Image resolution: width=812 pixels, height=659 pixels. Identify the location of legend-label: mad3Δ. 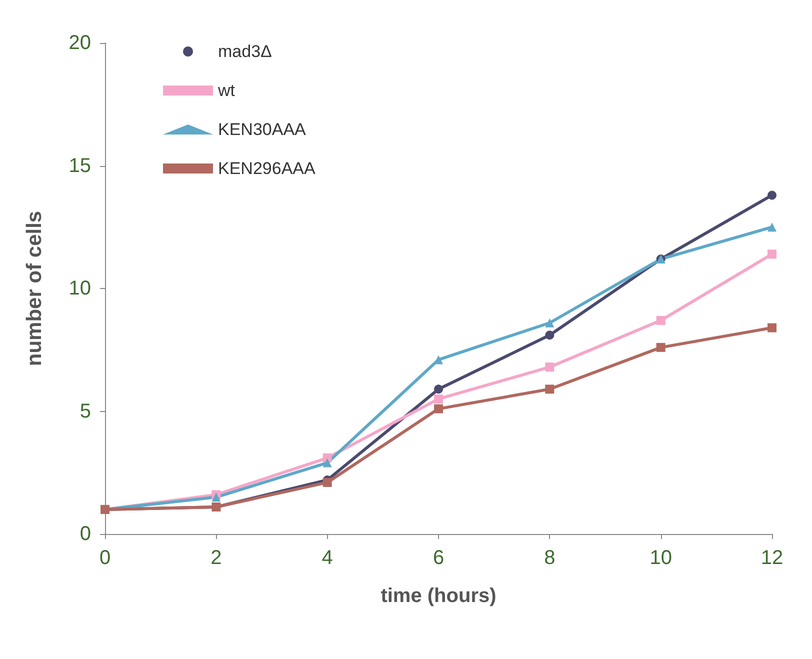
(245, 51).